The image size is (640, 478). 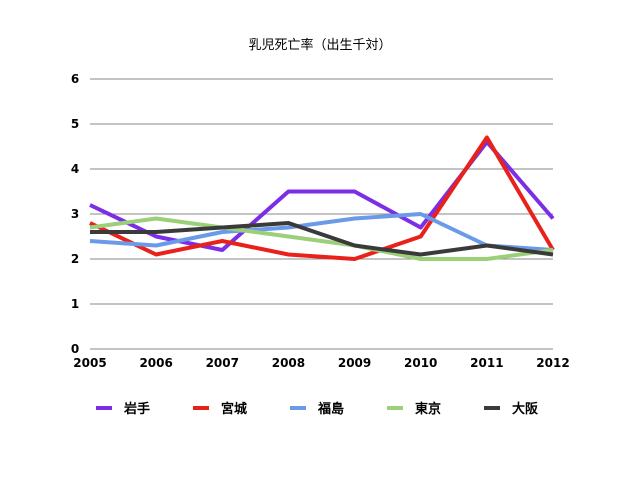 What do you see at coordinates (354, 363) in the screenshot?
I see `x-tick-label: 2009` at bounding box center [354, 363].